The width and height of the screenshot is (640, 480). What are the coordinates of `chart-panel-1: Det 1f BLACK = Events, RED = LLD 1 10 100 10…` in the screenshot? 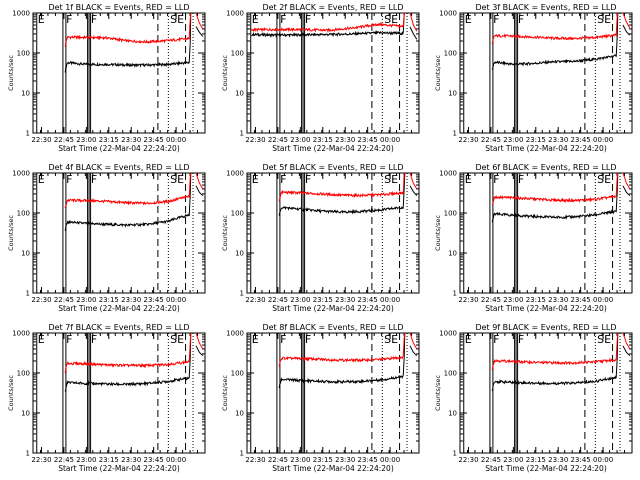 It's located at (106, 78).